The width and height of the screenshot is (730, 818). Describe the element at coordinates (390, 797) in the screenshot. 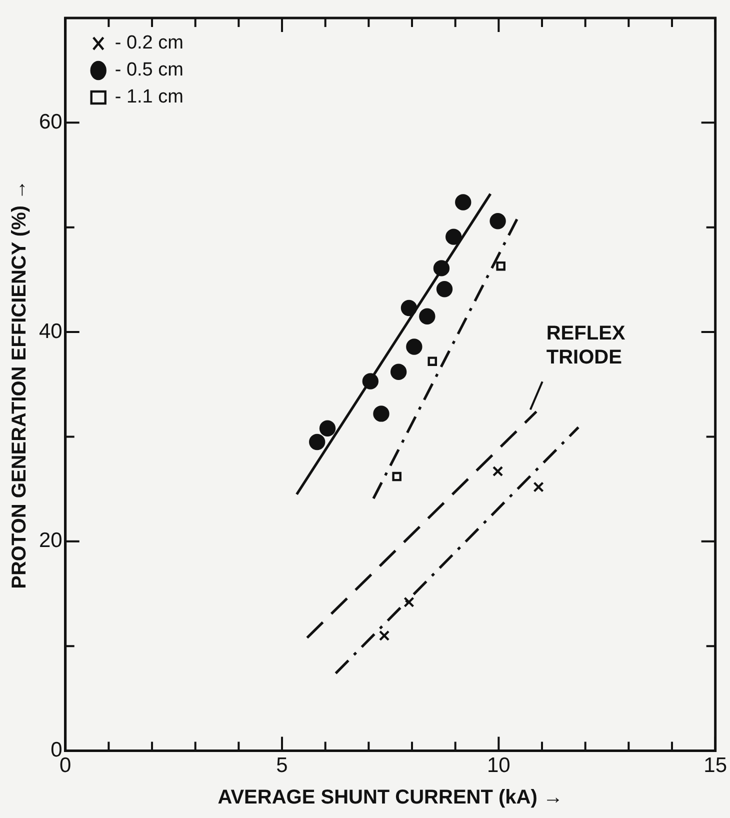

I see `x-axis-title: AVERAGE SHUNT CURRENT (kA) →` at that location.